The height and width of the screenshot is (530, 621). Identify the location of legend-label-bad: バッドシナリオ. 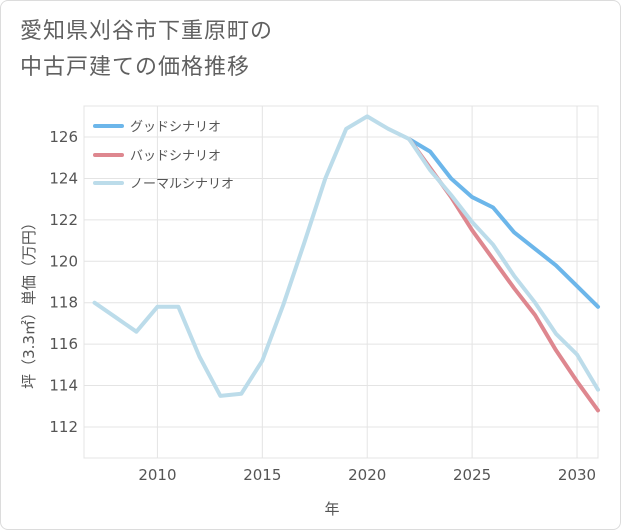
(175, 156).